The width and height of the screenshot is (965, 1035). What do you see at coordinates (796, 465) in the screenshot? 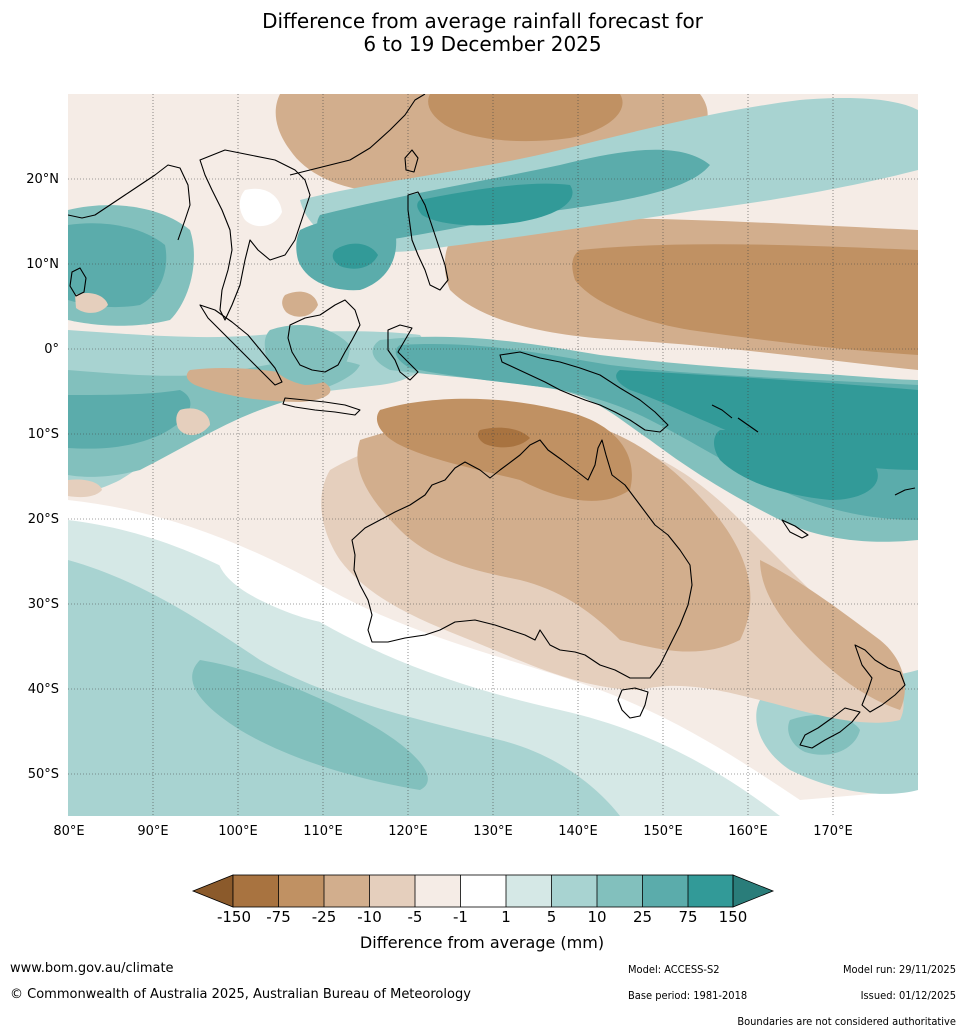
I see `coral-sea-wet-peak` at bounding box center [796, 465].